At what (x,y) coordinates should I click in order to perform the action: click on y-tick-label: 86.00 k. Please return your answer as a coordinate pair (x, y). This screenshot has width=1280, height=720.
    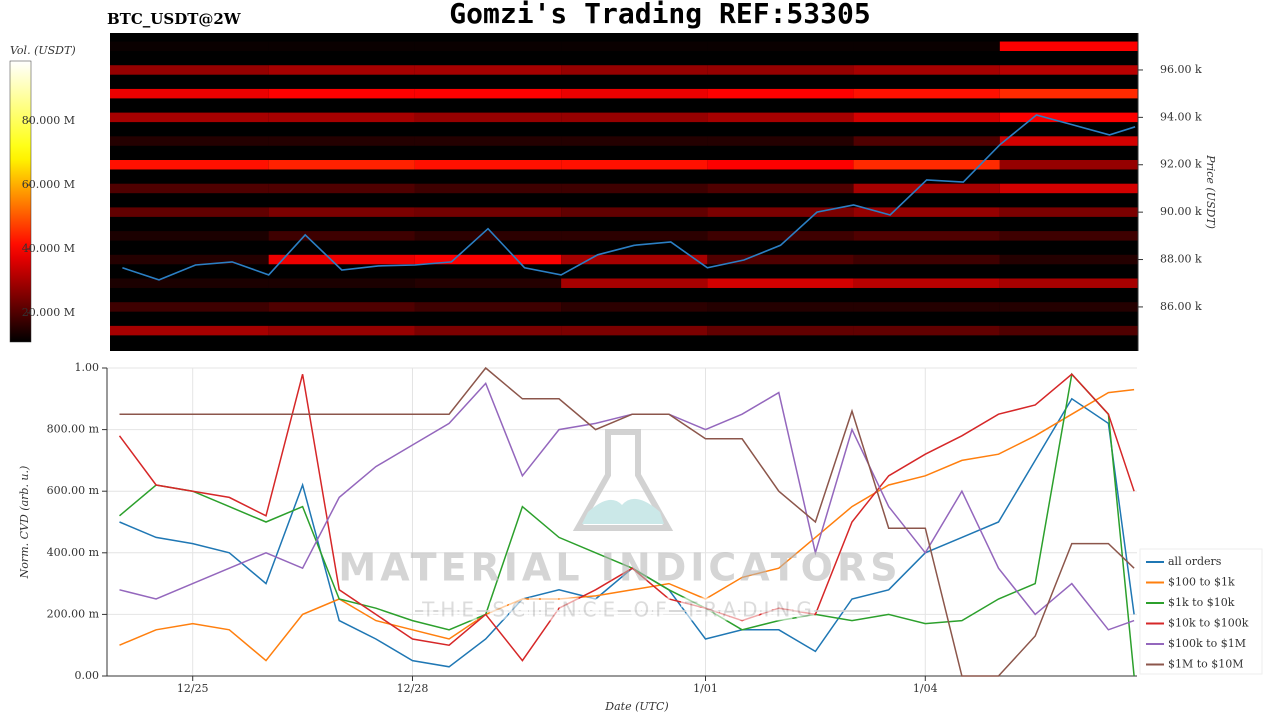
    Looking at the image, I should click on (1181, 306).